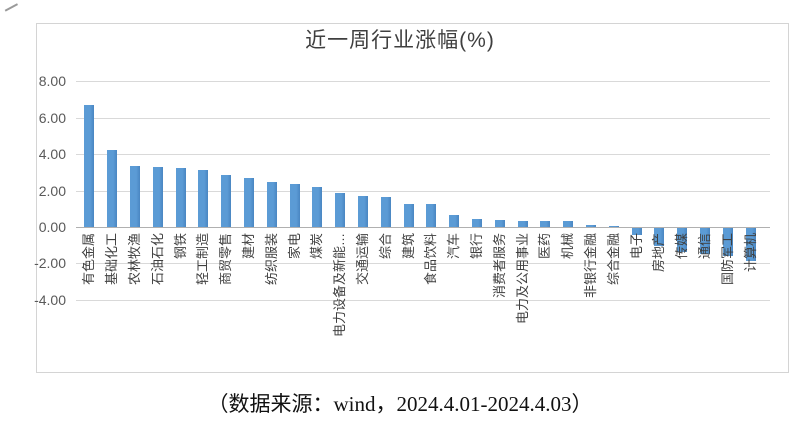 The height and width of the screenshot is (429, 800). What do you see at coordinates (423, 227) in the screenshot?
I see `x-axis-line` at bounding box center [423, 227].